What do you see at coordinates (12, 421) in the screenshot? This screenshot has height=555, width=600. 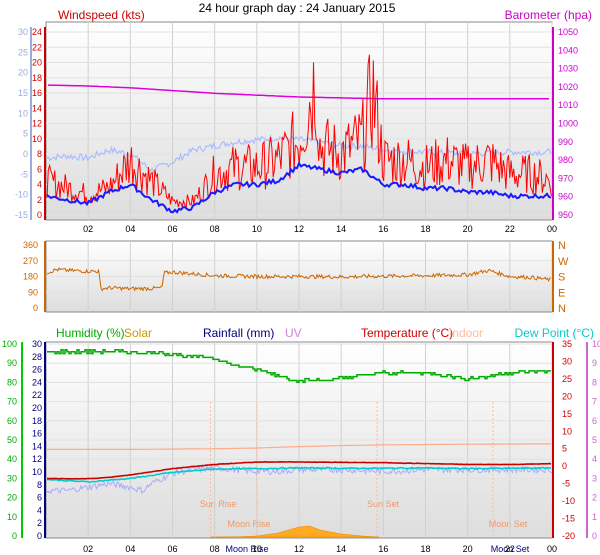 I see `humidity-axis-tick: 60` at bounding box center [12, 421].